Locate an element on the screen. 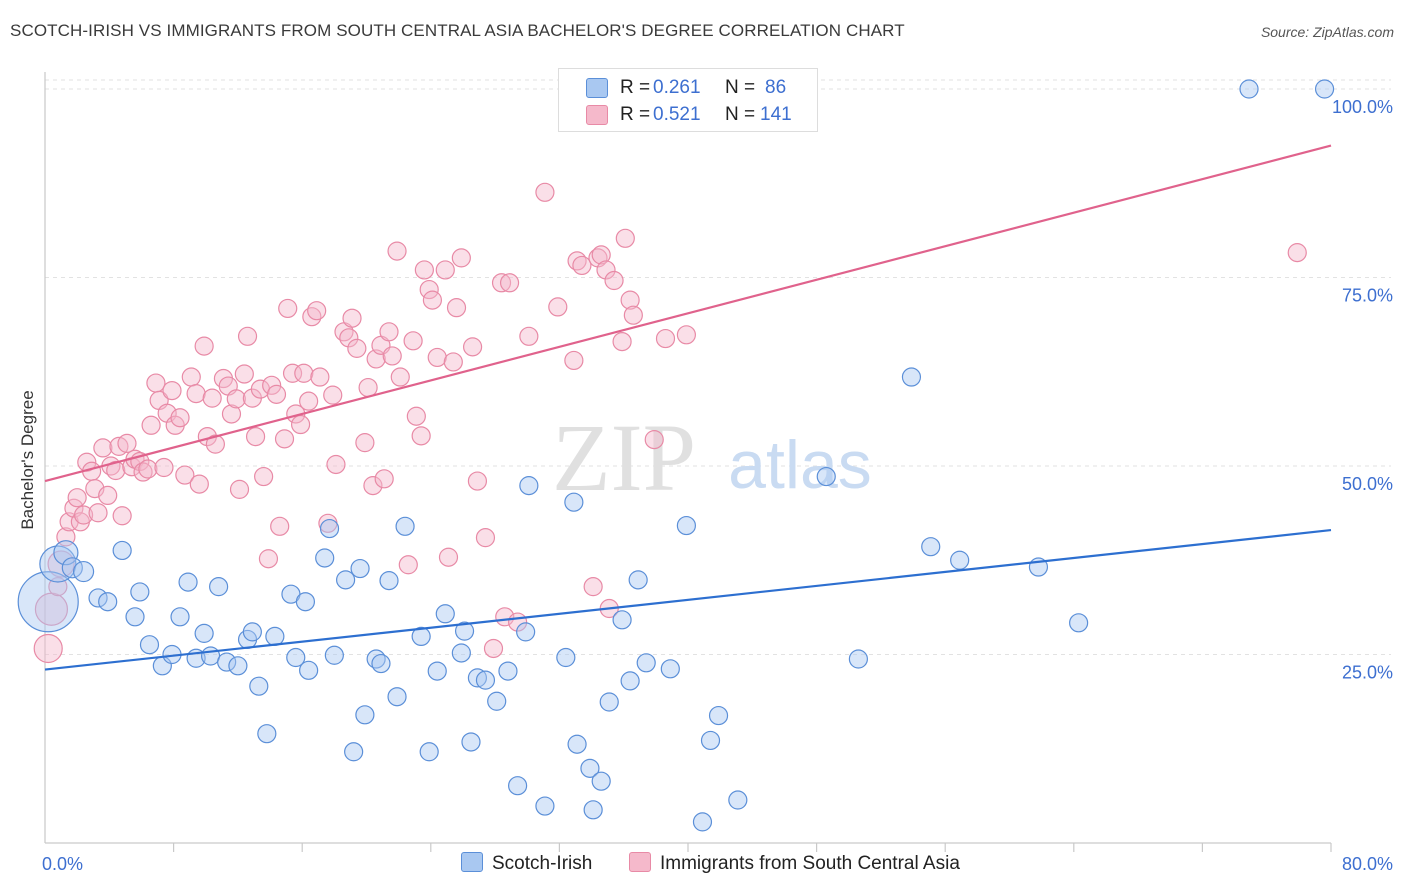  blue-swatch is located at coordinates (597, 88).